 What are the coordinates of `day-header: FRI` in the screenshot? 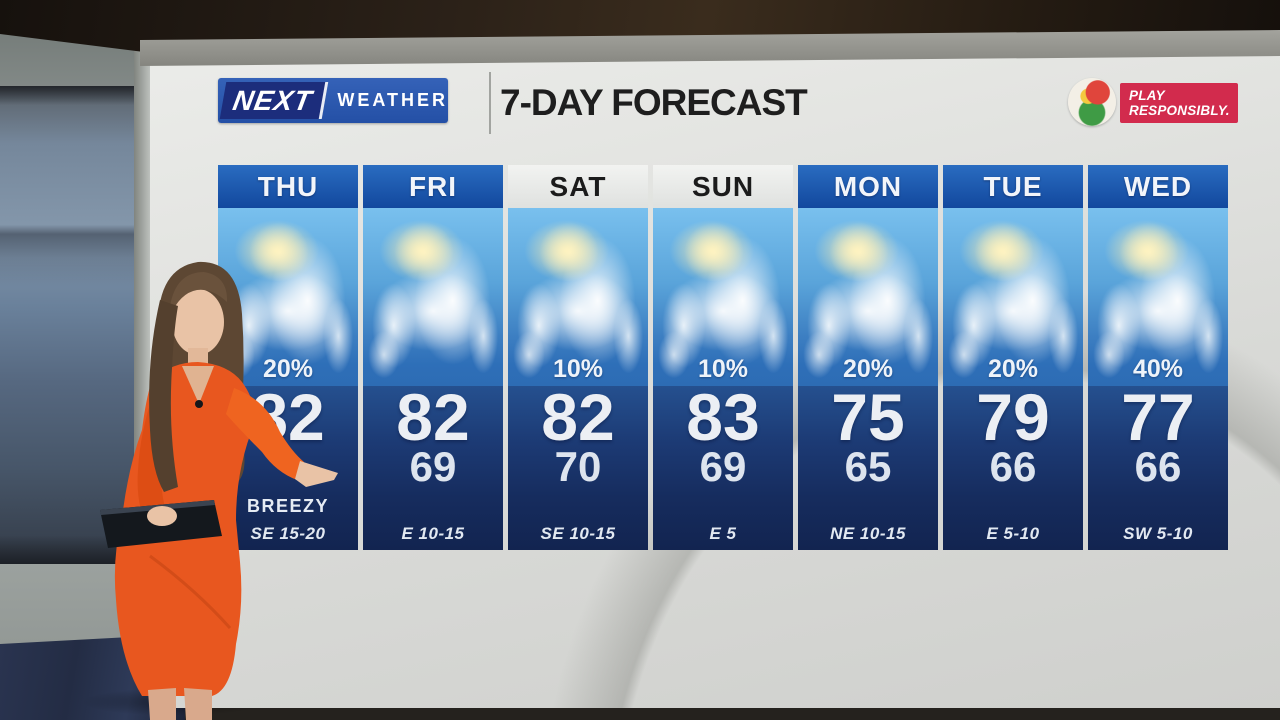 It's located at (433, 186).